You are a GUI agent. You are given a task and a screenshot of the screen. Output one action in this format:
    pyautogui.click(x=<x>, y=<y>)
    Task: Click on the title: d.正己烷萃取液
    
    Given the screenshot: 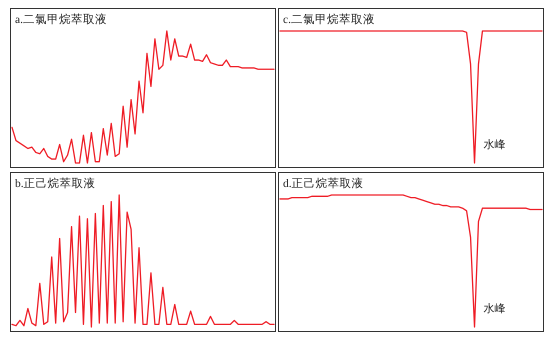 What is the action you would take?
    pyautogui.click(x=323, y=184)
    